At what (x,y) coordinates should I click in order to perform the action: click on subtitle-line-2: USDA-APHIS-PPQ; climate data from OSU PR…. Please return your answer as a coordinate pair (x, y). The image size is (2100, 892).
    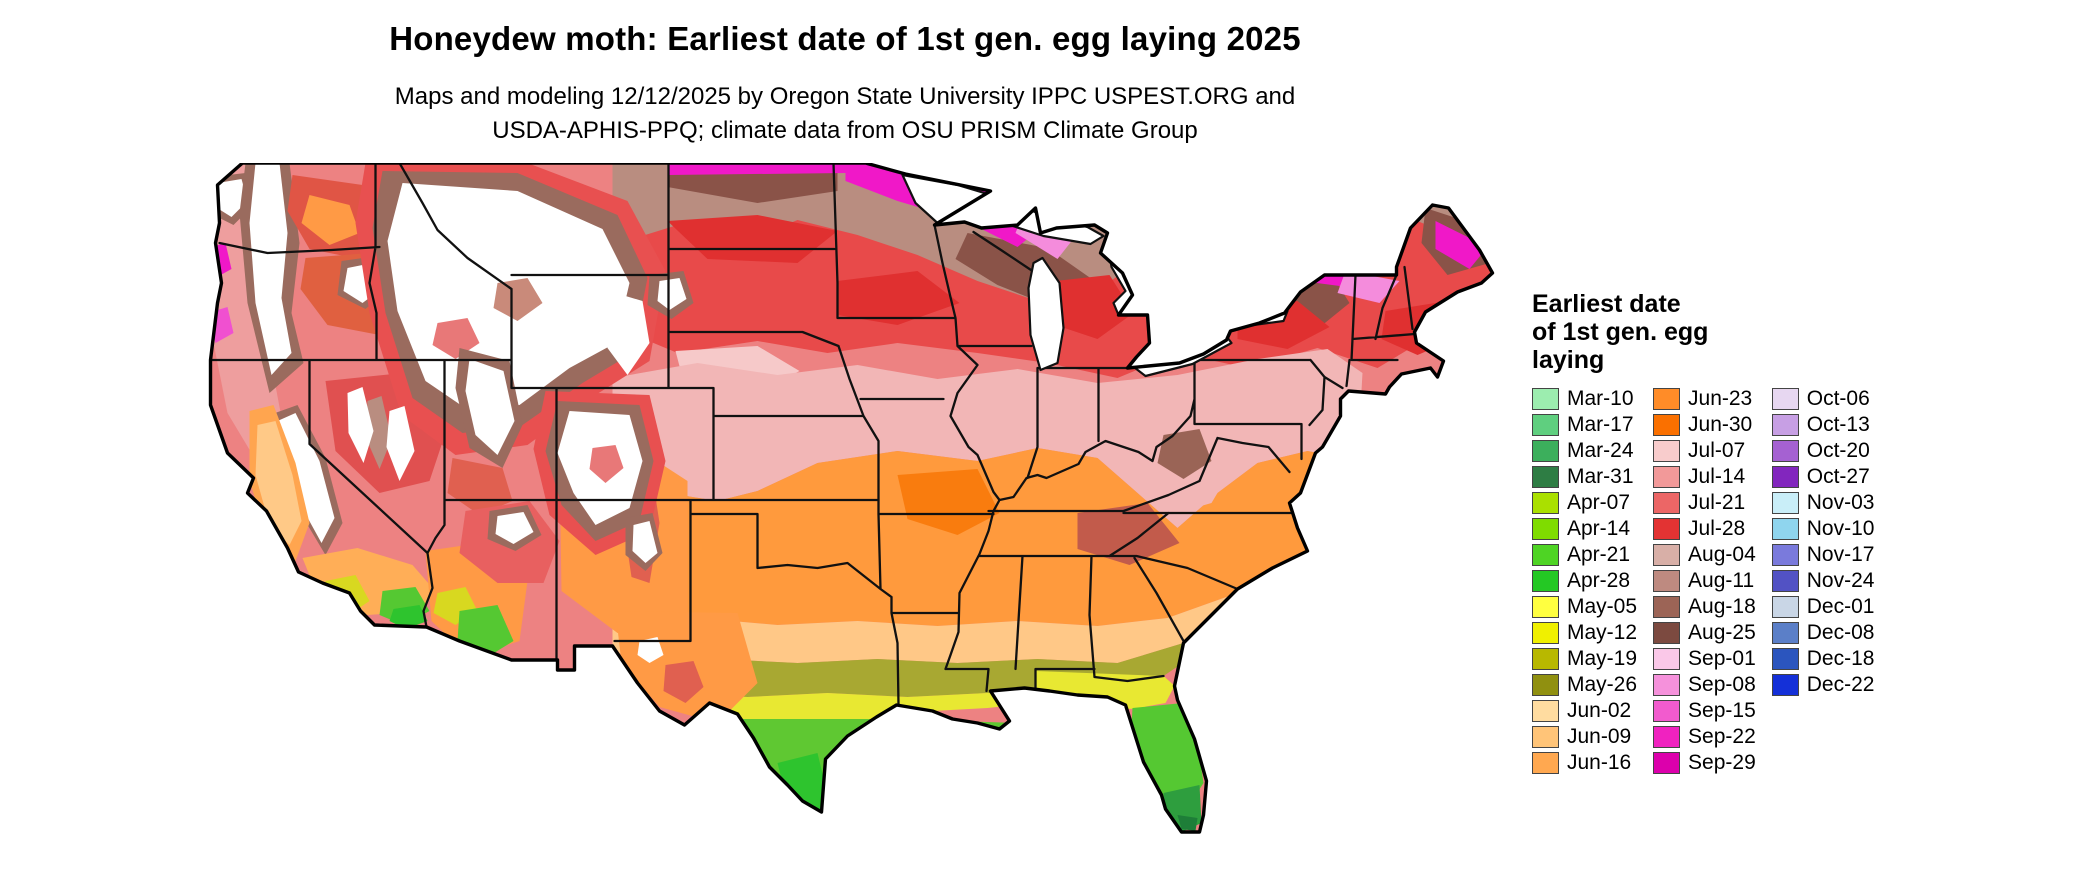
    Looking at the image, I should click on (845, 130).